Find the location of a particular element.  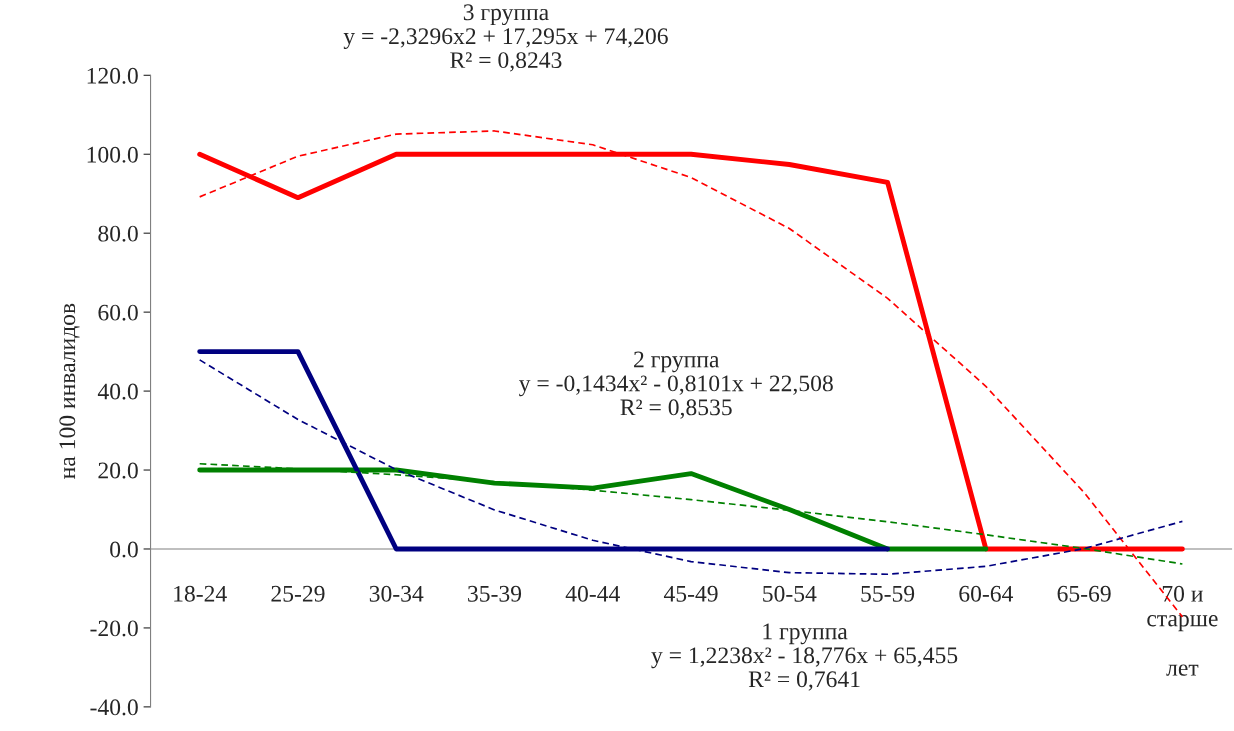

x-tick-label: 50-54 is located at coordinates (790, 593).